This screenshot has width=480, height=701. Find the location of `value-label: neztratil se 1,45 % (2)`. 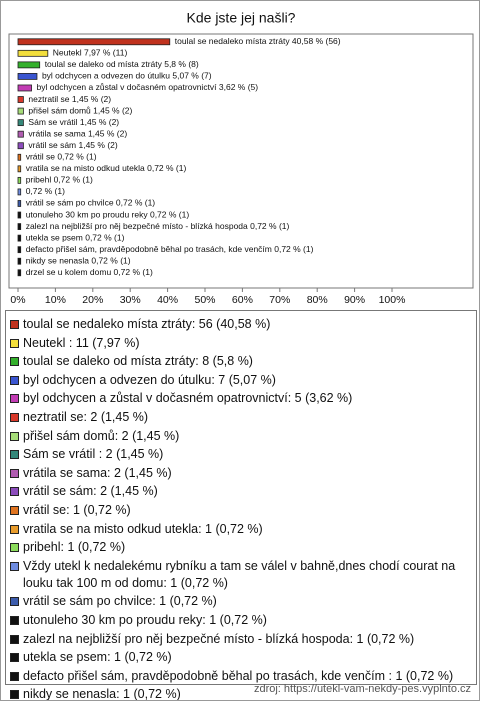

value-label: neztratil se 1,45 % (2) is located at coordinates (69, 99).